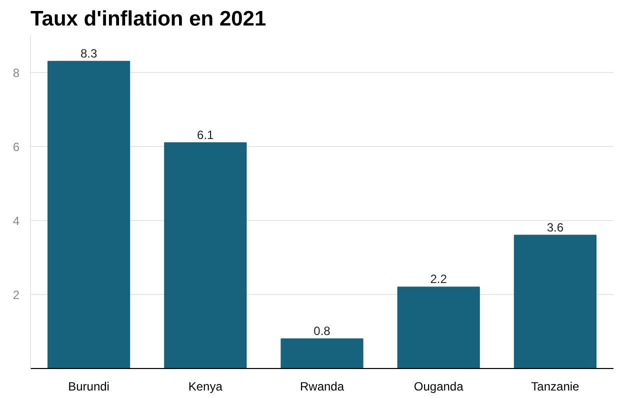  What do you see at coordinates (555, 227) in the screenshot?
I see `data-label: 3.6` at bounding box center [555, 227].